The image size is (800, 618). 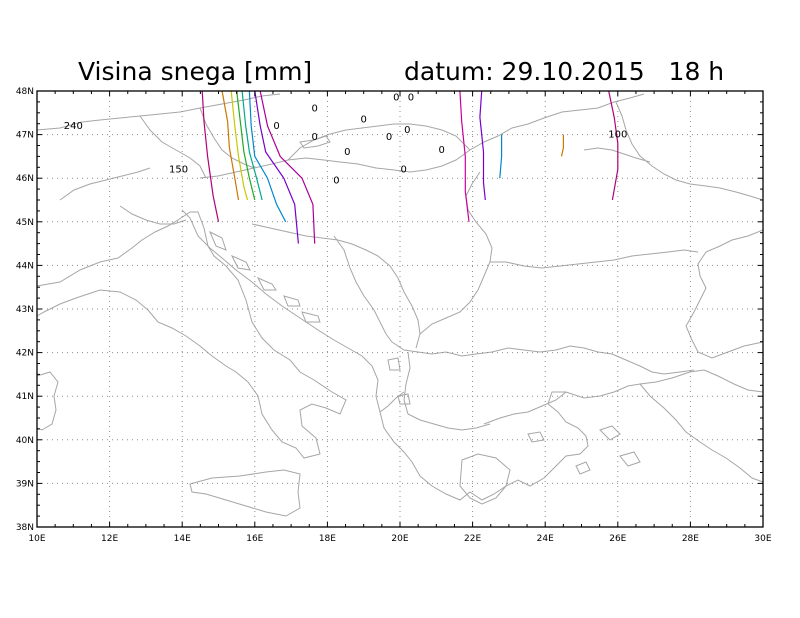 What do you see at coordinates (25, 136) in the screenshot?
I see `y-tick-label: 47N` at bounding box center [25, 136].